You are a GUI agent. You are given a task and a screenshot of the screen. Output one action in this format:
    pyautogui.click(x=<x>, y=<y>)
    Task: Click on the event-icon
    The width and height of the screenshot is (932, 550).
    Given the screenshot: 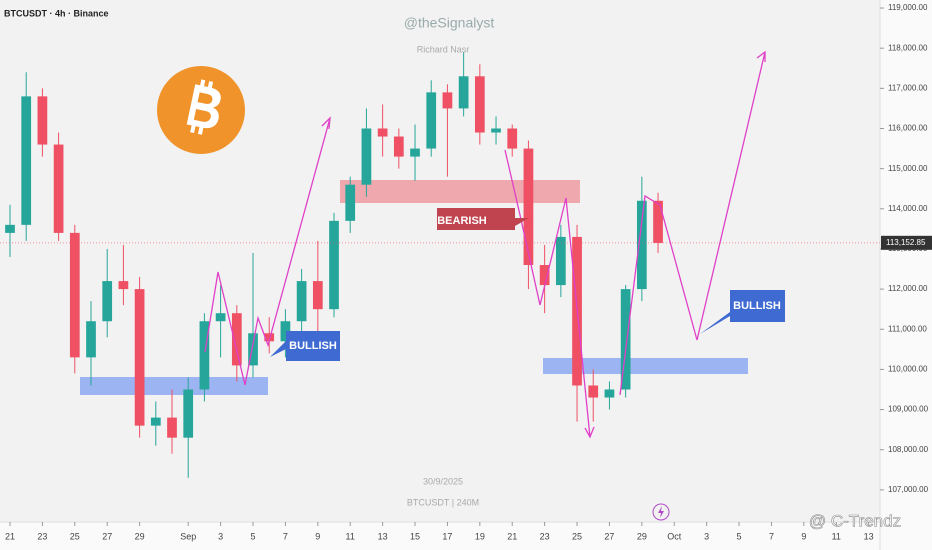 What is the action you would take?
    pyautogui.click(x=661, y=512)
    